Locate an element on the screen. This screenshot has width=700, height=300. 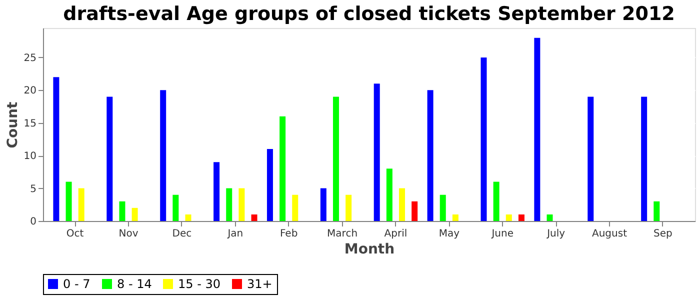
x-tick-label: Dec is located at coordinates (182, 234).